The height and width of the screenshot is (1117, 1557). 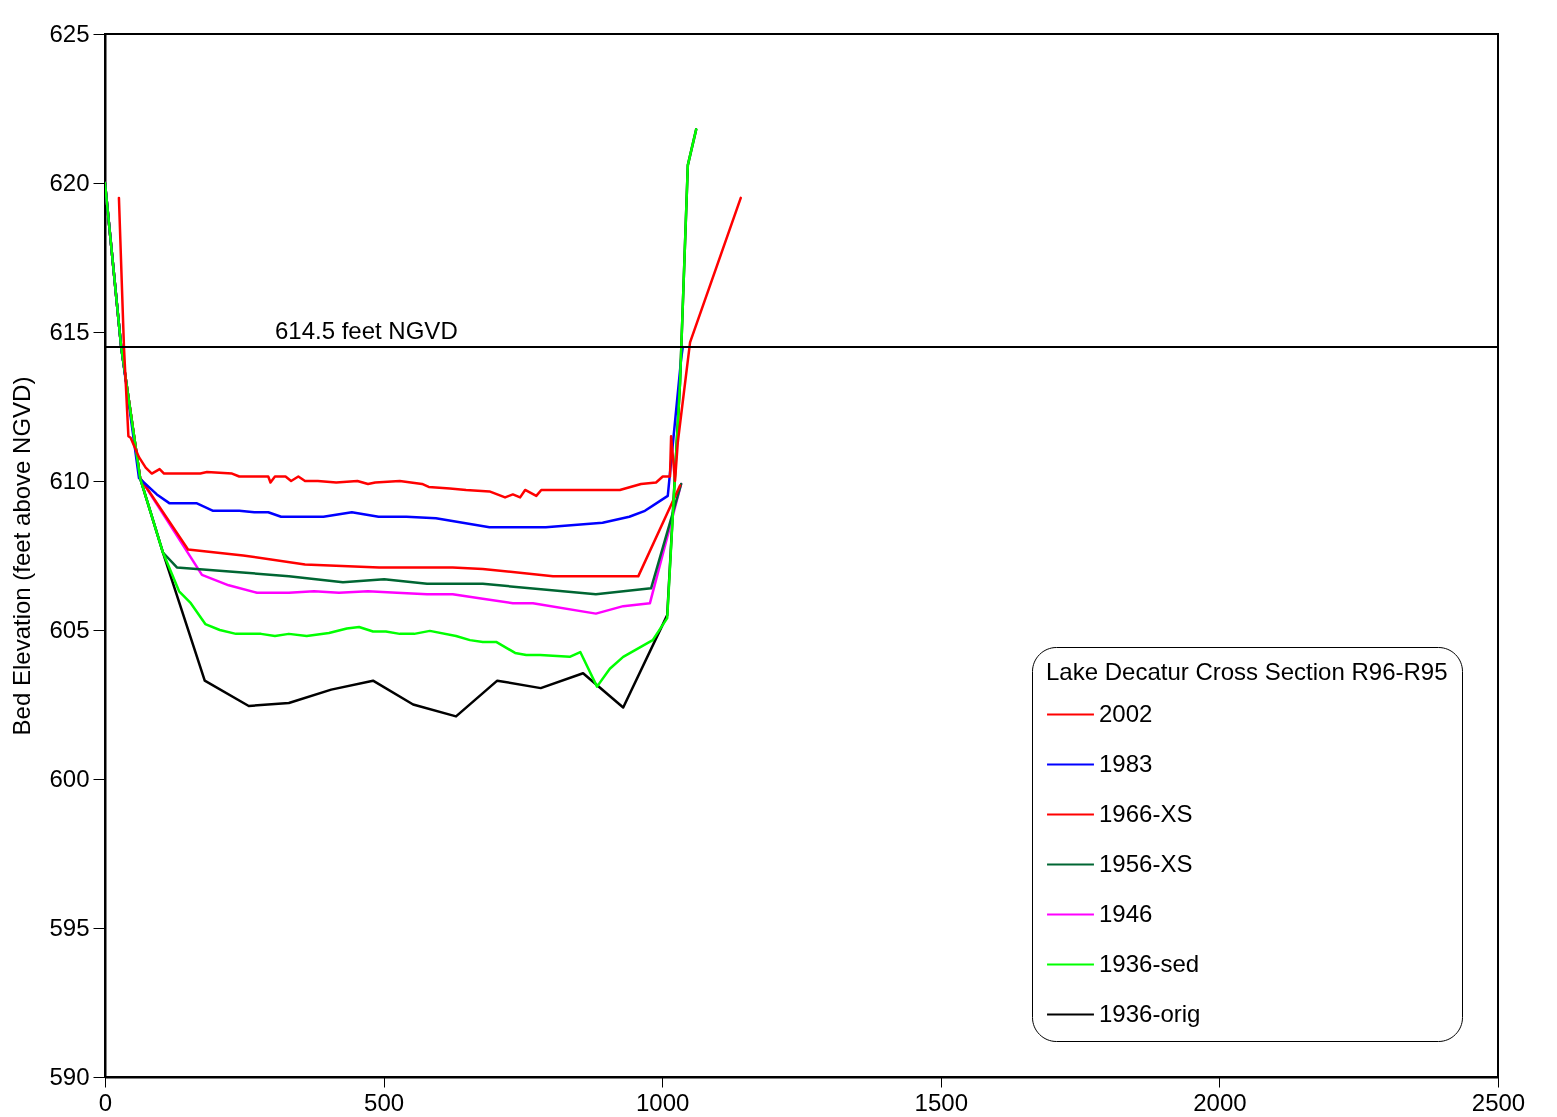 I want to click on y-tick-label: 615, so click(x=69, y=331).